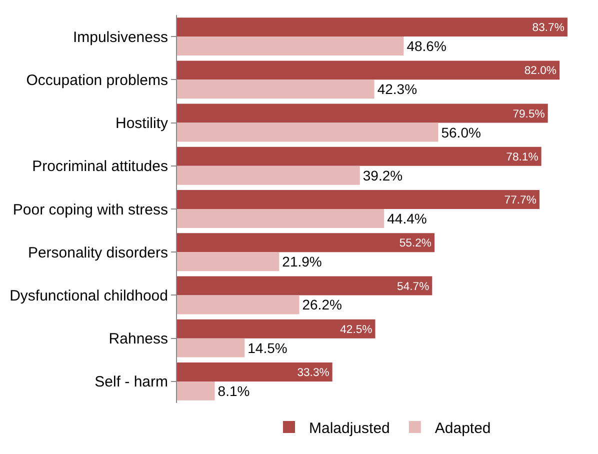  I want to click on data-label: 82.0%, so click(540, 71).